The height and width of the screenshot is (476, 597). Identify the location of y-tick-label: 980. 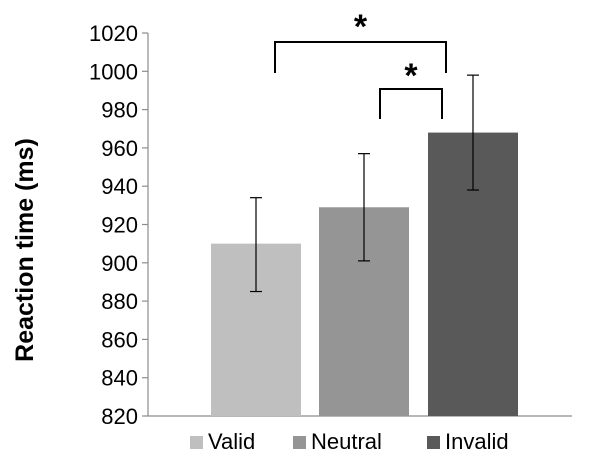
(119, 110).